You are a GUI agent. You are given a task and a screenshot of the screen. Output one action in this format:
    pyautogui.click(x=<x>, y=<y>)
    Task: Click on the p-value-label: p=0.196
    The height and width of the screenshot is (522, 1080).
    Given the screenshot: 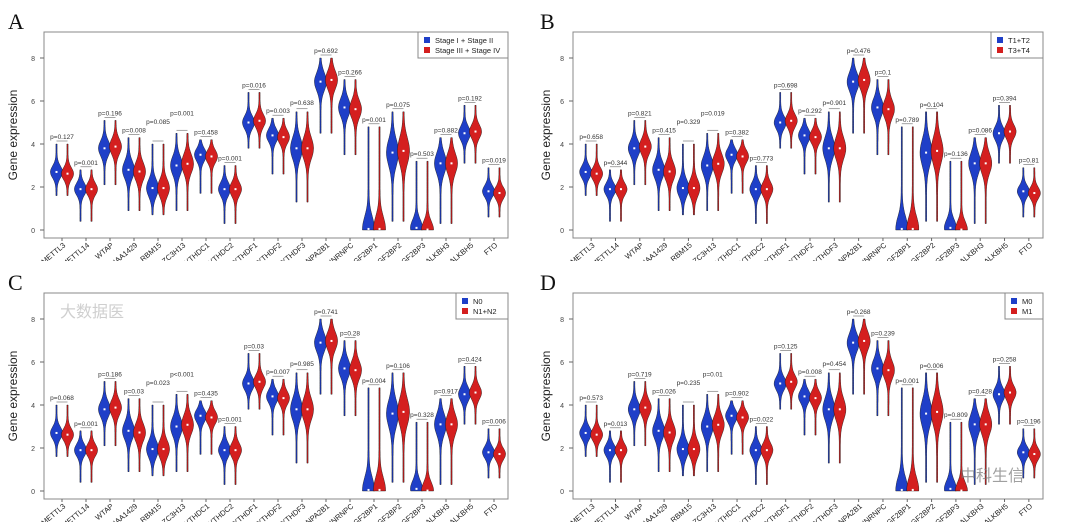 What is the action you would take?
    pyautogui.click(x=110, y=113)
    